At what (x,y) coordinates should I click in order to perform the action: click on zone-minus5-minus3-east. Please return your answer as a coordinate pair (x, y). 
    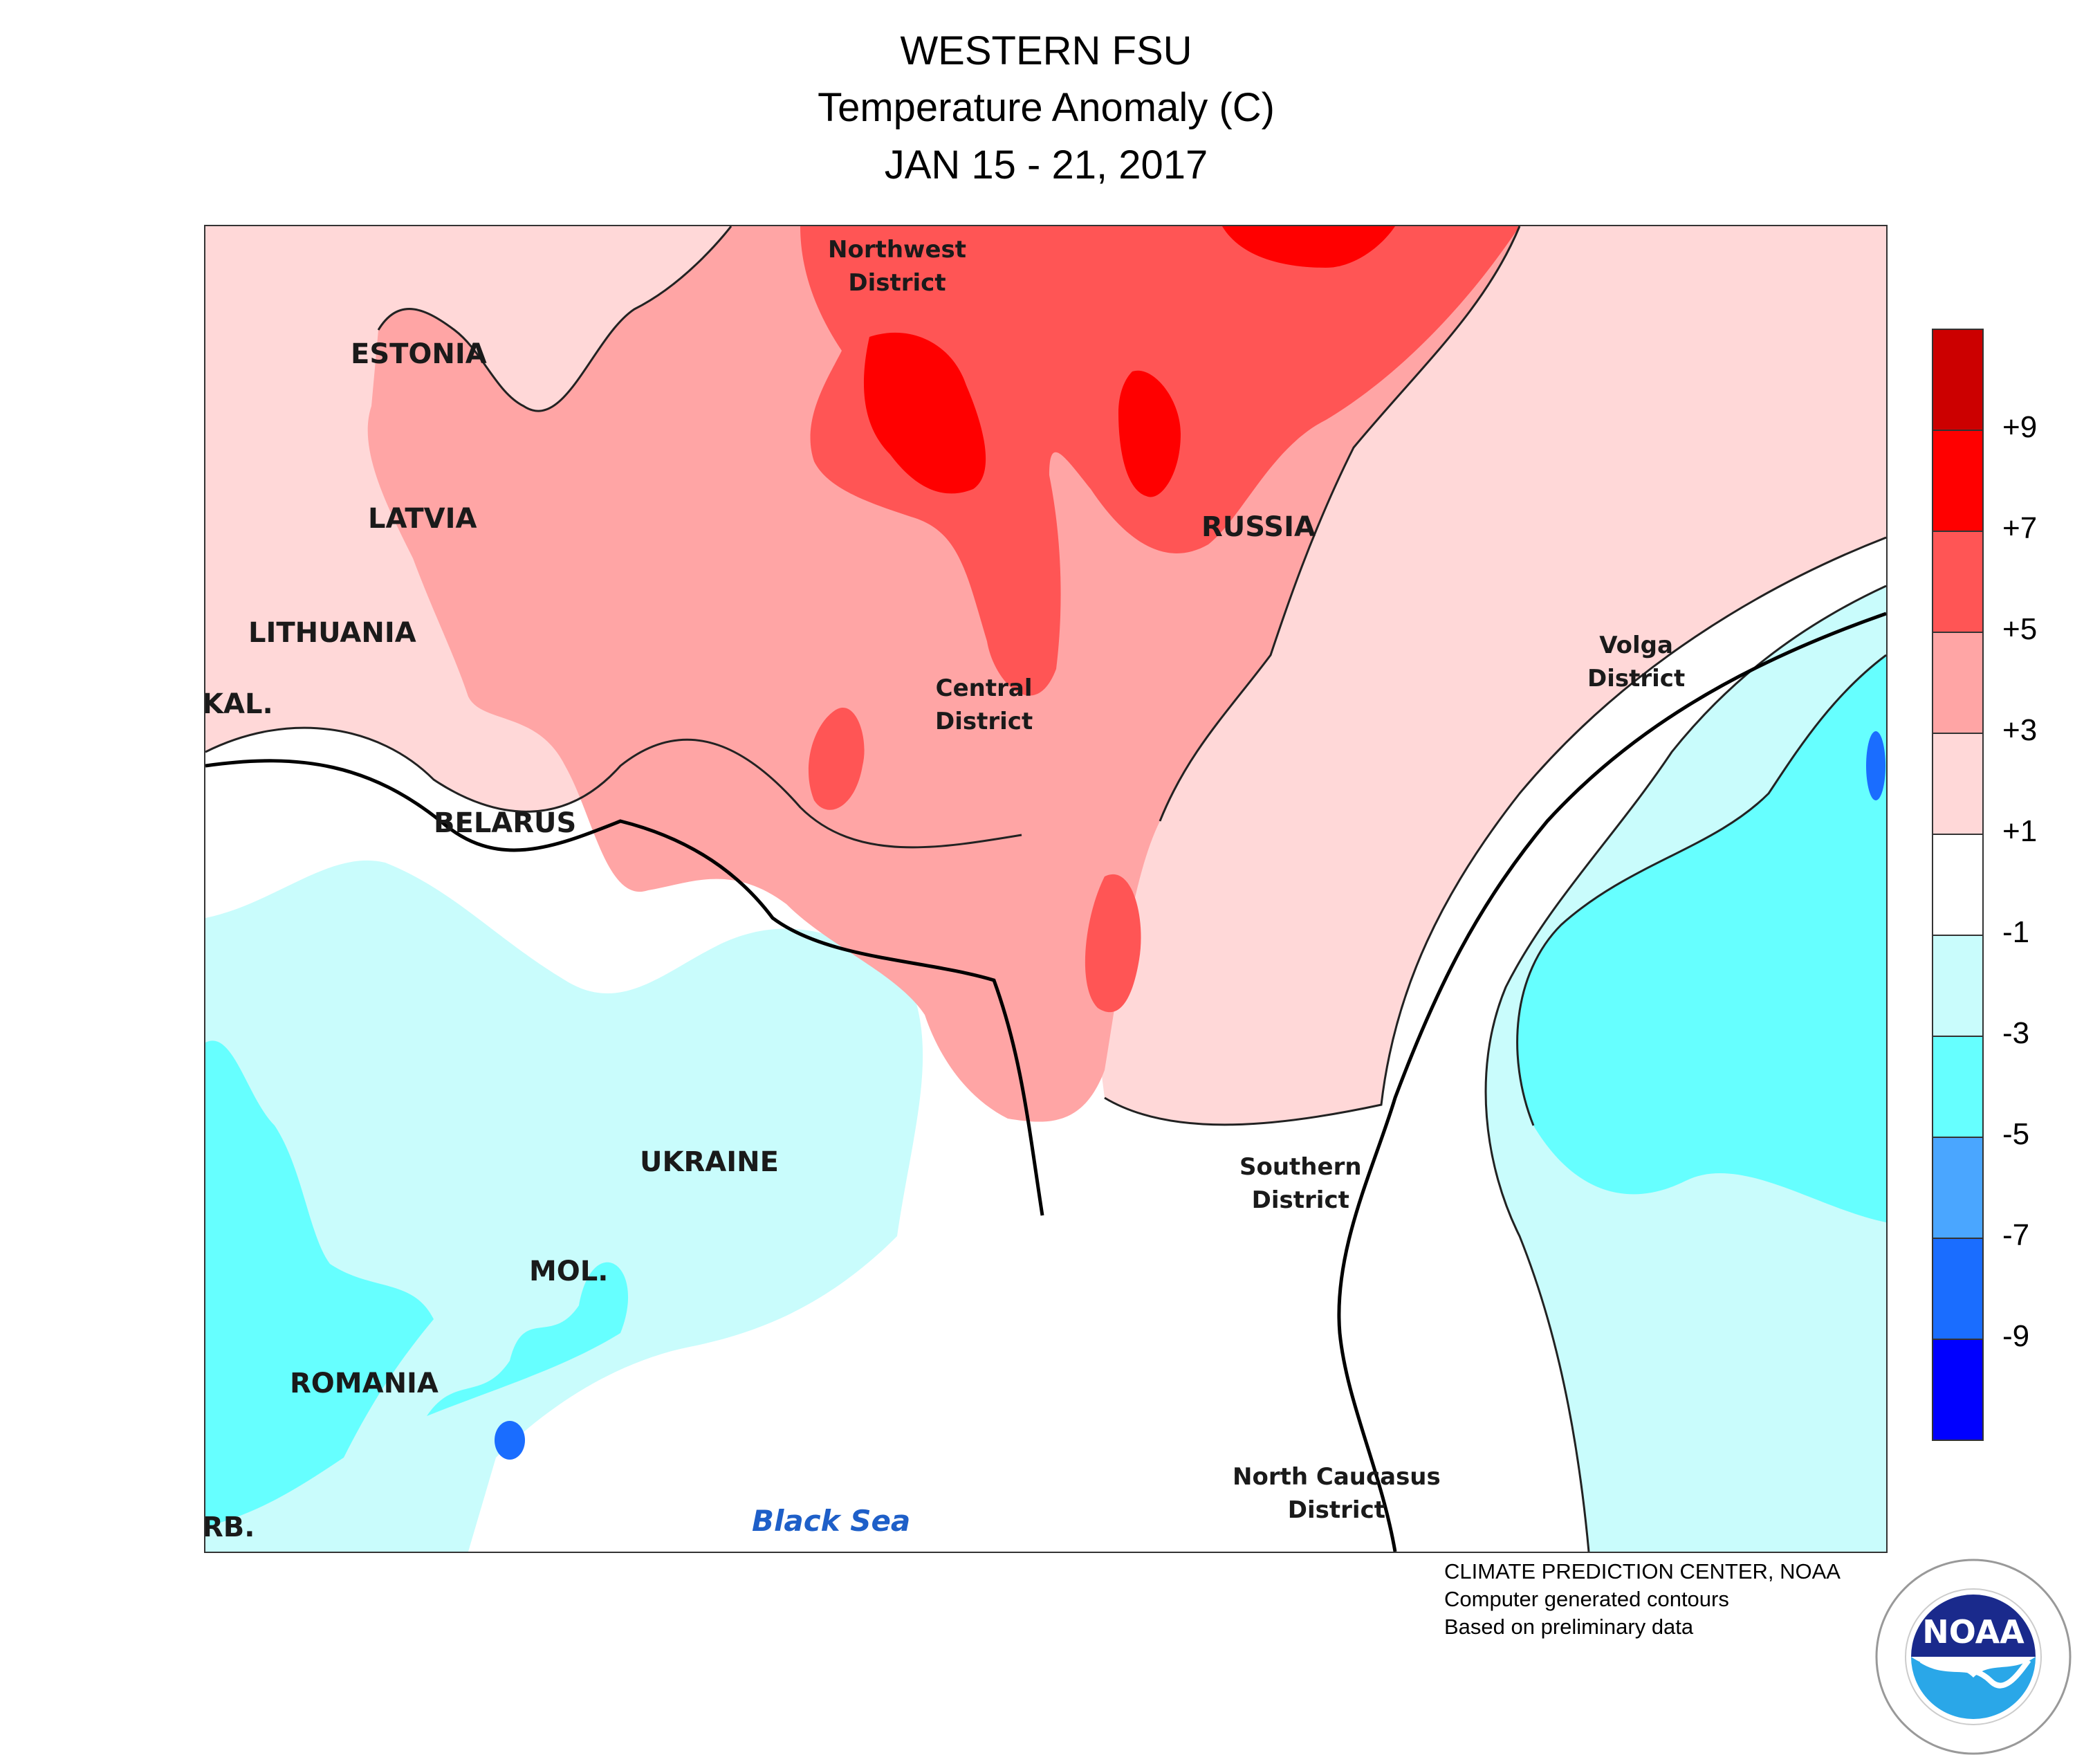
    Looking at the image, I should click on (1701, 938).